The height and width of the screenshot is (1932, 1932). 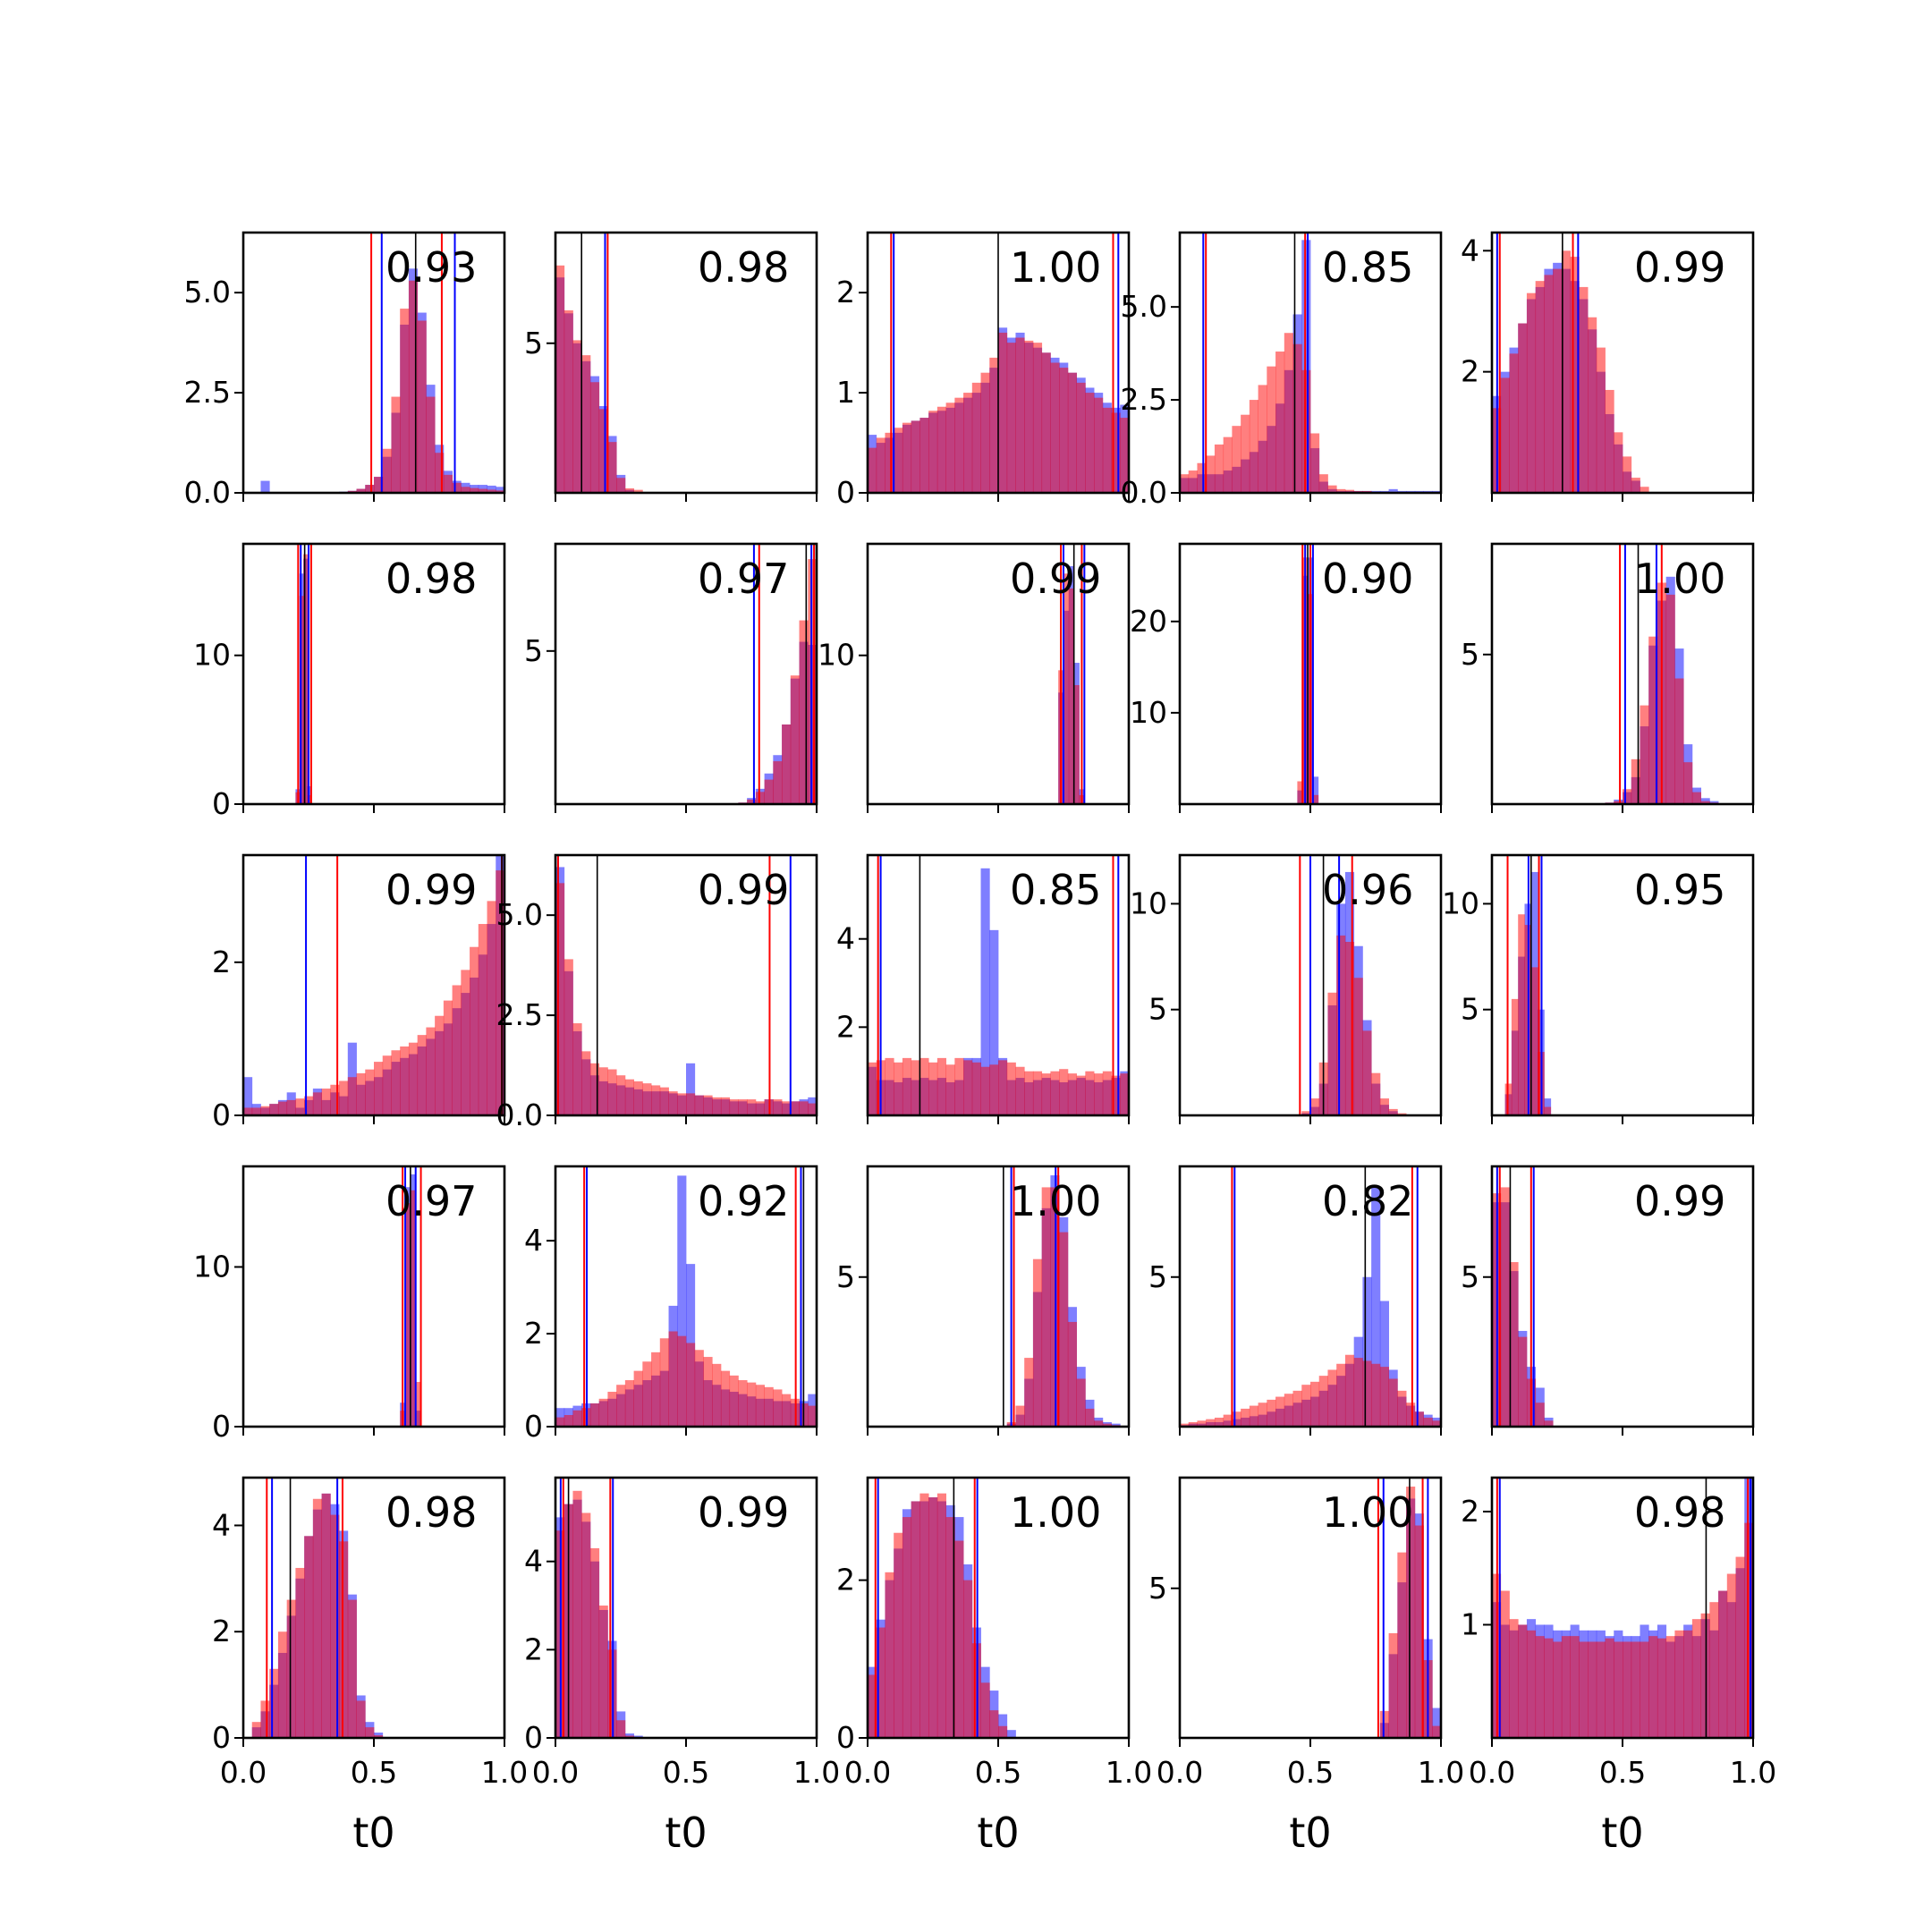 What do you see at coordinates (1367, 267) in the screenshot?
I see `score-label: 0.85` at bounding box center [1367, 267].